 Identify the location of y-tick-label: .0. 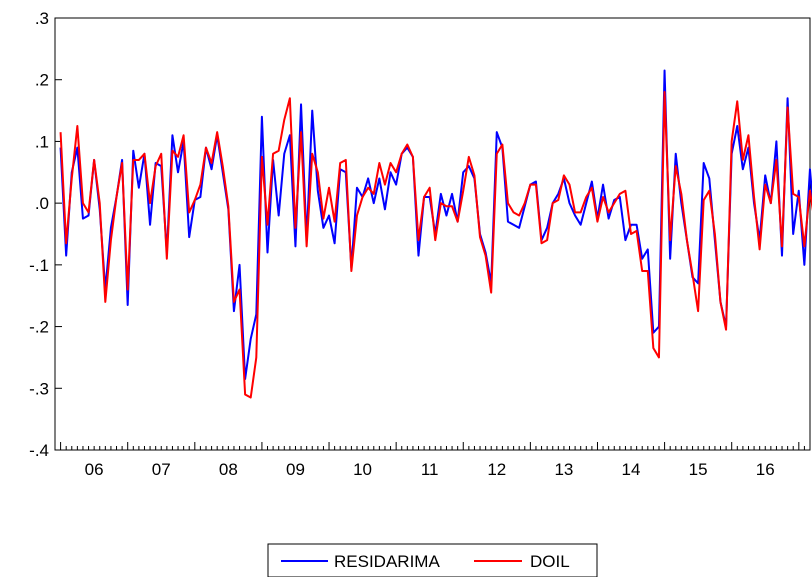
(42, 203).